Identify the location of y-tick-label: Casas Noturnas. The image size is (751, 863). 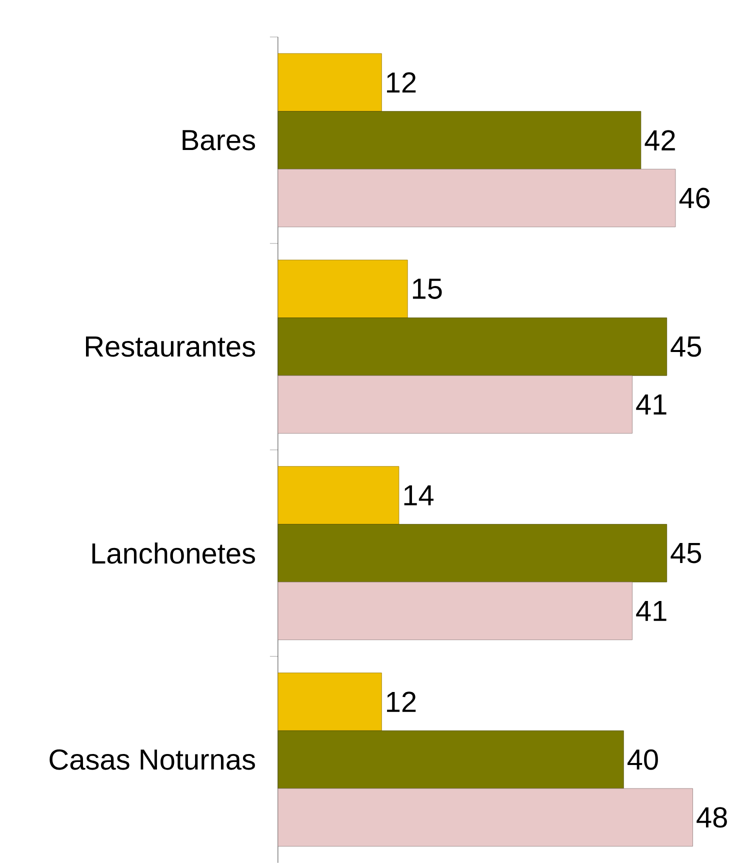
(153, 759).